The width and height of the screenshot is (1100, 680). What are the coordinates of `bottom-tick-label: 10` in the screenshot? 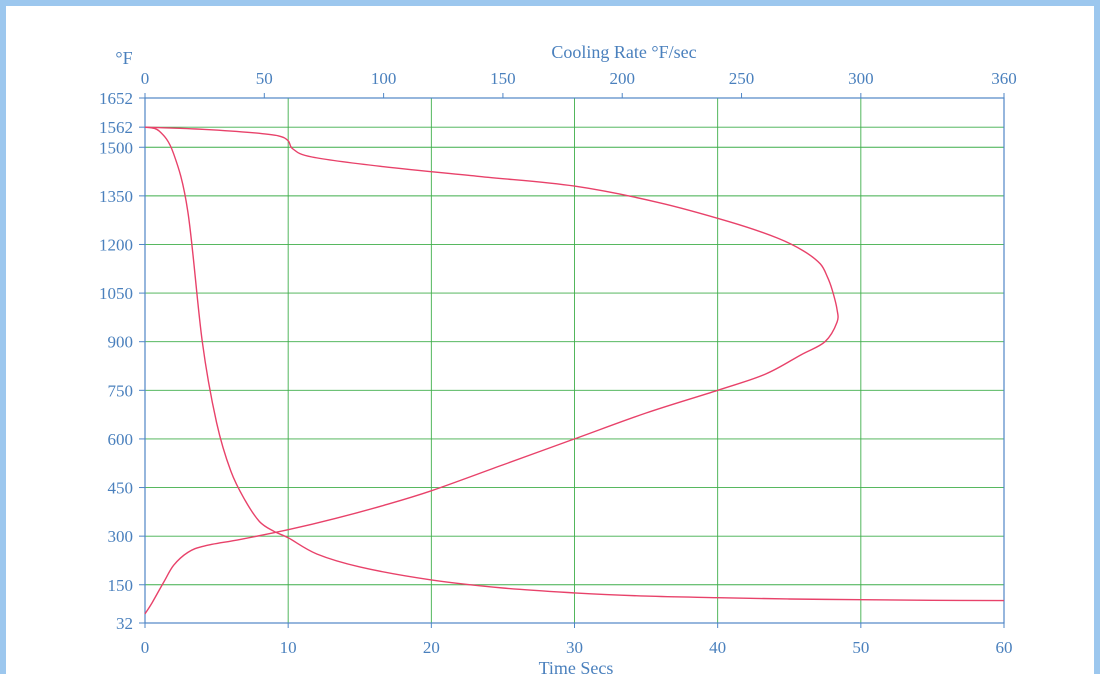 It's located at (288, 647).